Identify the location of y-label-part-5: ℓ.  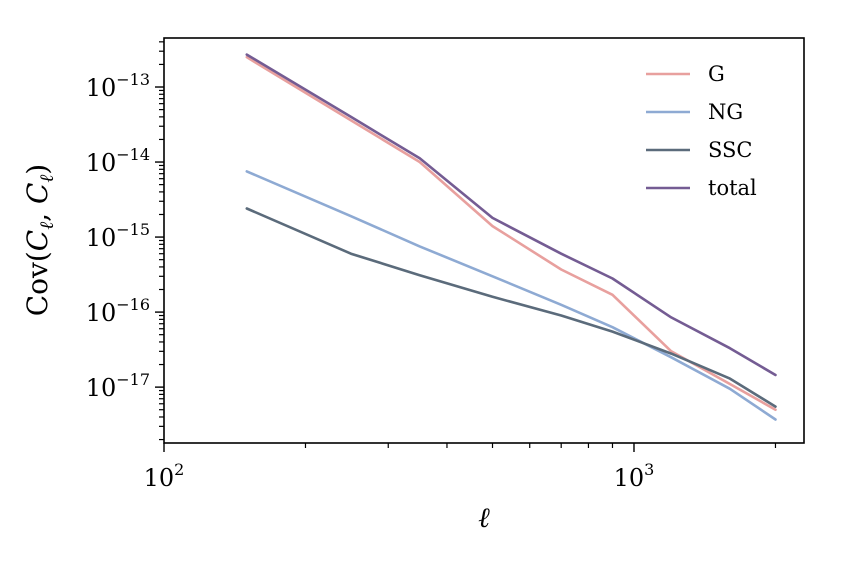
(47, 179).